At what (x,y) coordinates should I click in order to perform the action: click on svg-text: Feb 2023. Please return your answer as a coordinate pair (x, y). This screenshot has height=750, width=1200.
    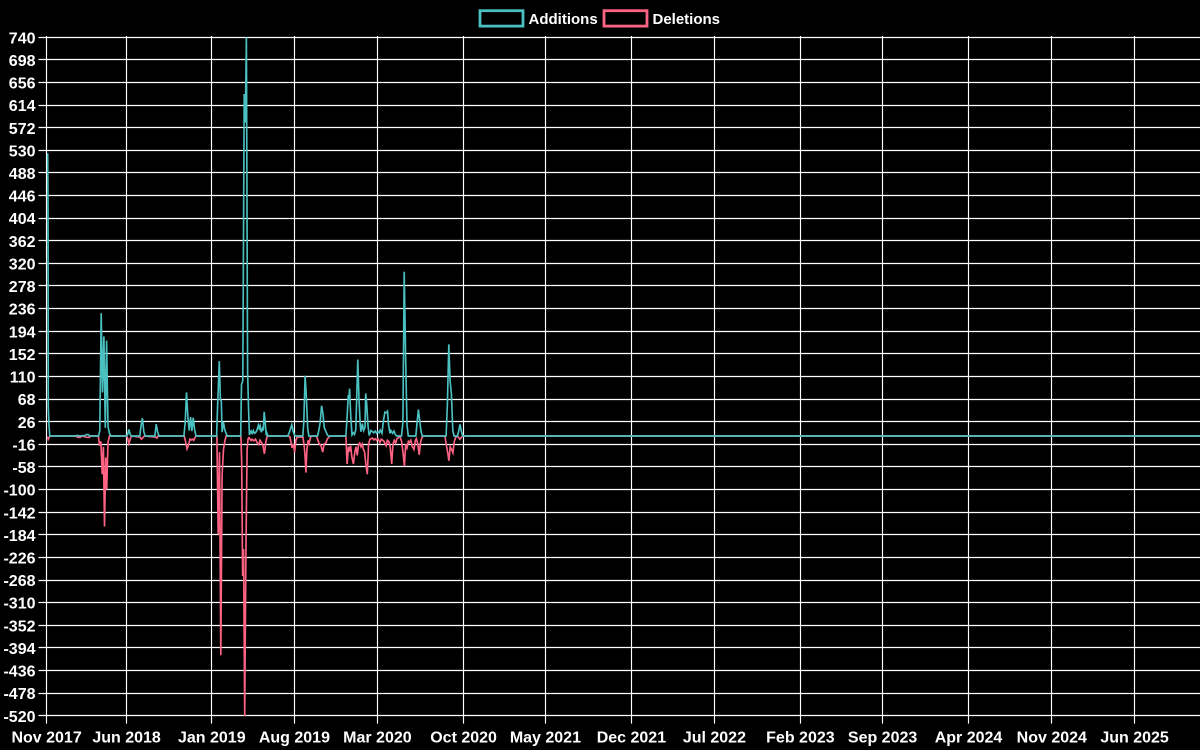
    Looking at the image, I should click on (800, 738).